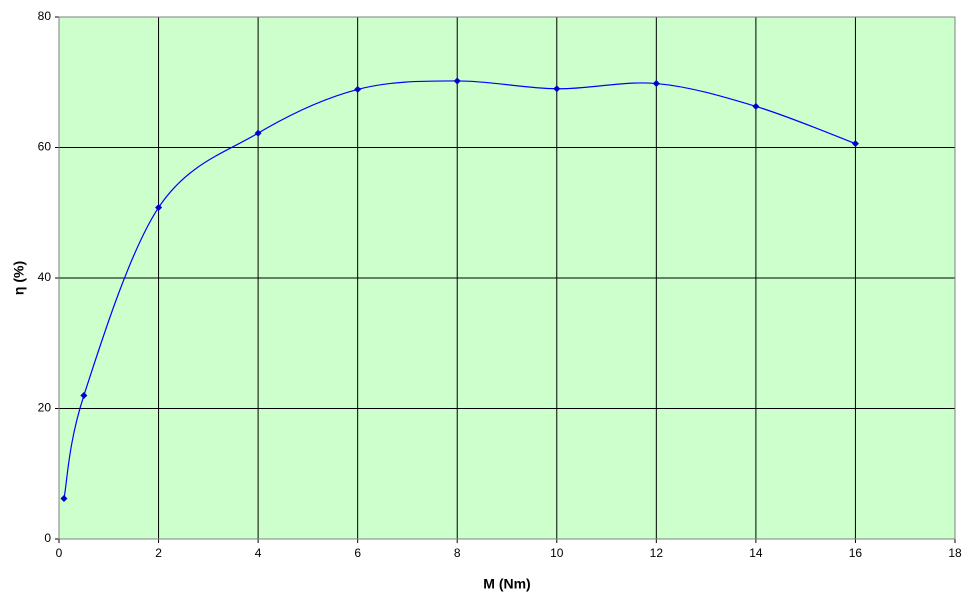  Describe the element at coordinates (856, 553) in the screenshot. I see `x-tick-label: 16` at that location.